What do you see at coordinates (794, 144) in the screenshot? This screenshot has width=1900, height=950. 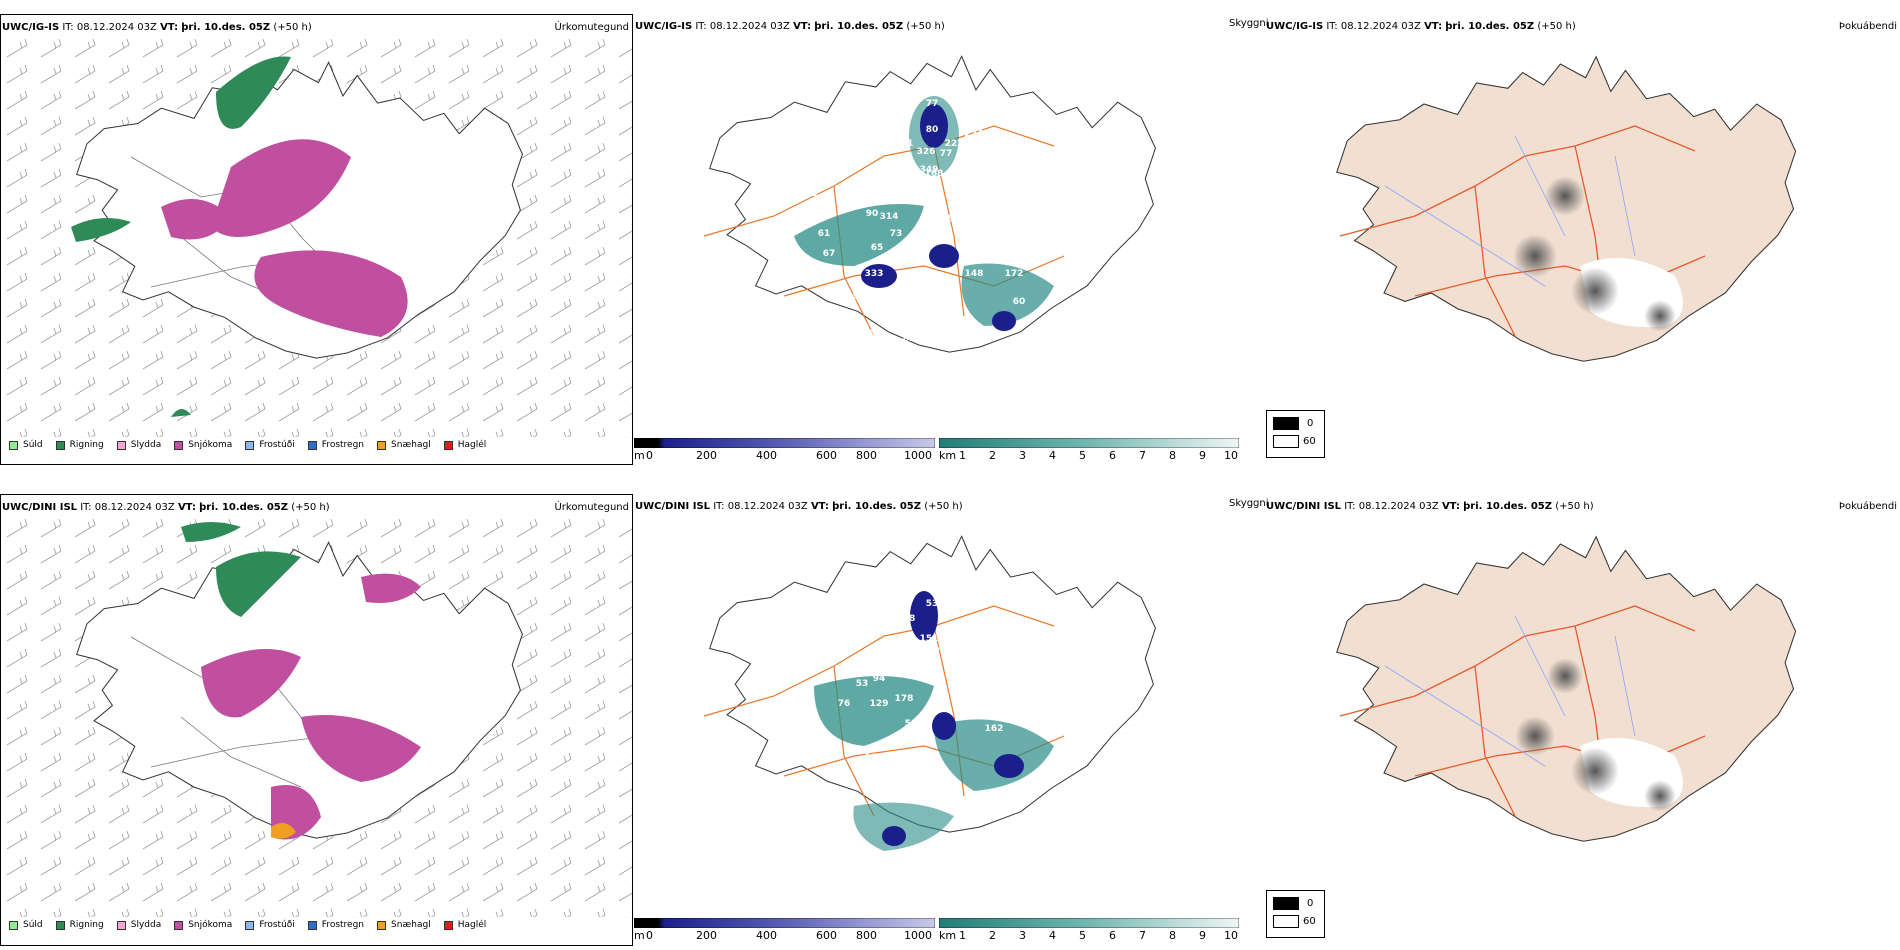 I see `cloud-base-label: 85` at bounding box center [794, 144].